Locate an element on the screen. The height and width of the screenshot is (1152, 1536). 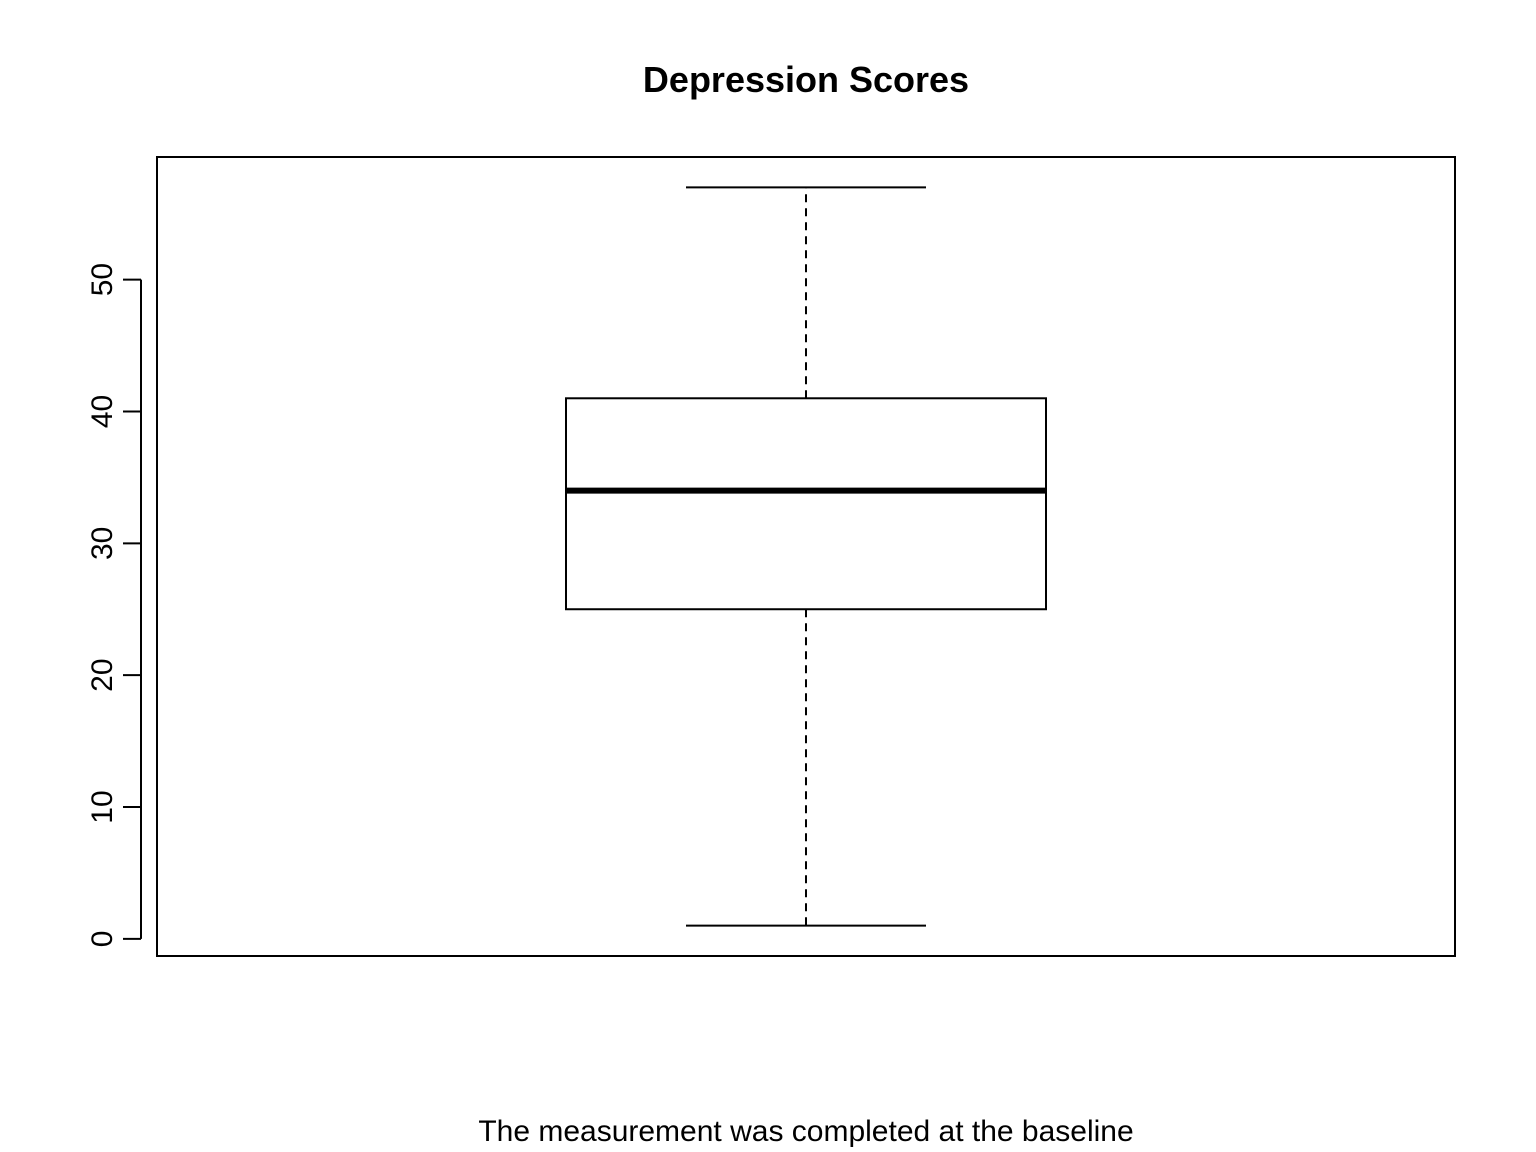
y-tick-label: 20 is located at coordinates (102, 674).